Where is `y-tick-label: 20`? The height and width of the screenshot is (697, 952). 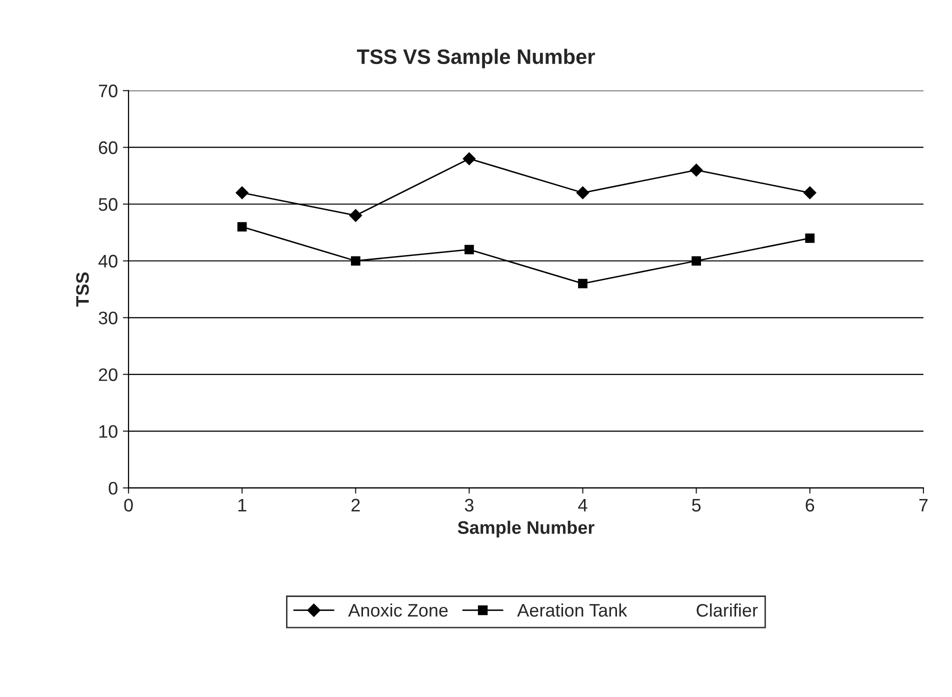 y-tick-label: 20 is located at coordinates (108, 375).